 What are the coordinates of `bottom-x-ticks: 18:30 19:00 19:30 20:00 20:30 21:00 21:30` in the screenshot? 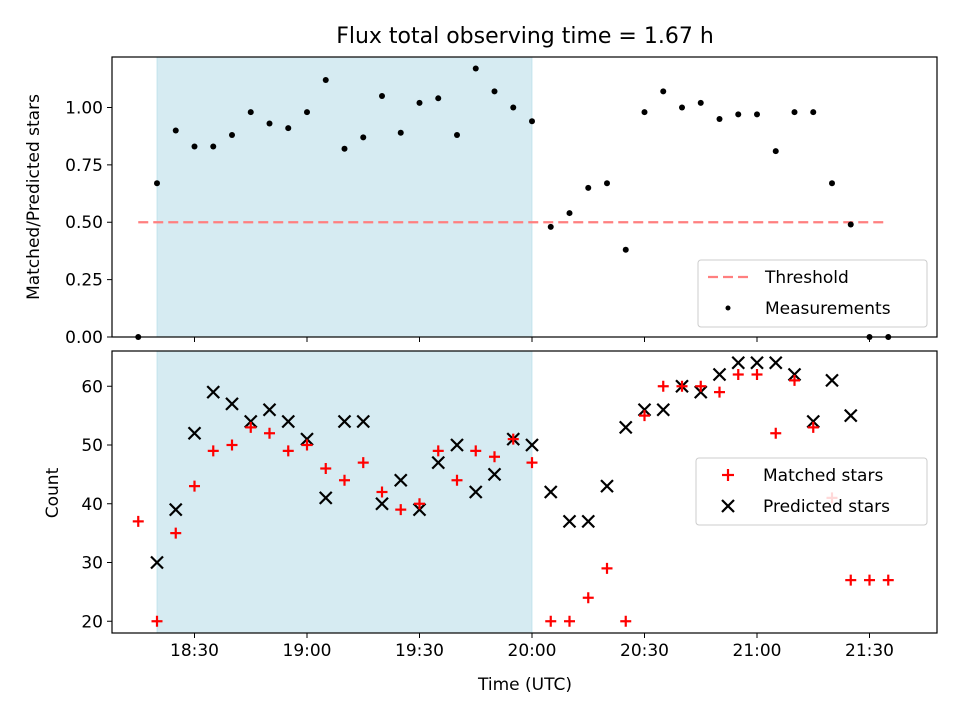 It's located at (532, 647).